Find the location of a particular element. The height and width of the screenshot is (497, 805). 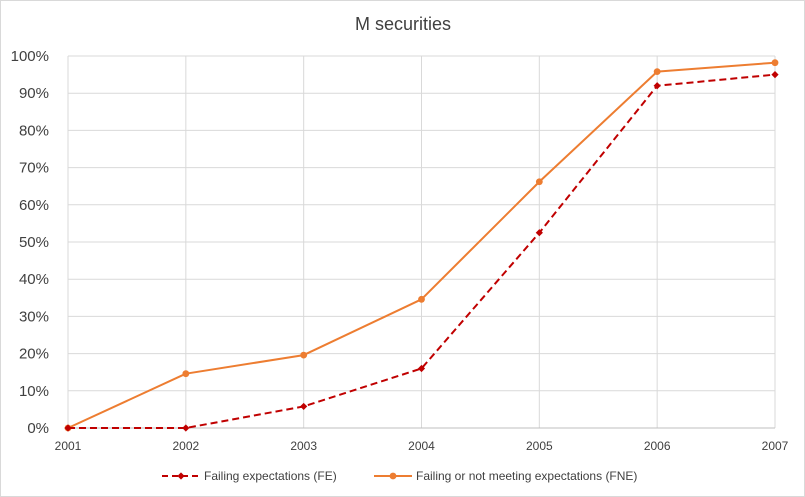

x-tick-label: 2001 is located at coordinates (68, 446).